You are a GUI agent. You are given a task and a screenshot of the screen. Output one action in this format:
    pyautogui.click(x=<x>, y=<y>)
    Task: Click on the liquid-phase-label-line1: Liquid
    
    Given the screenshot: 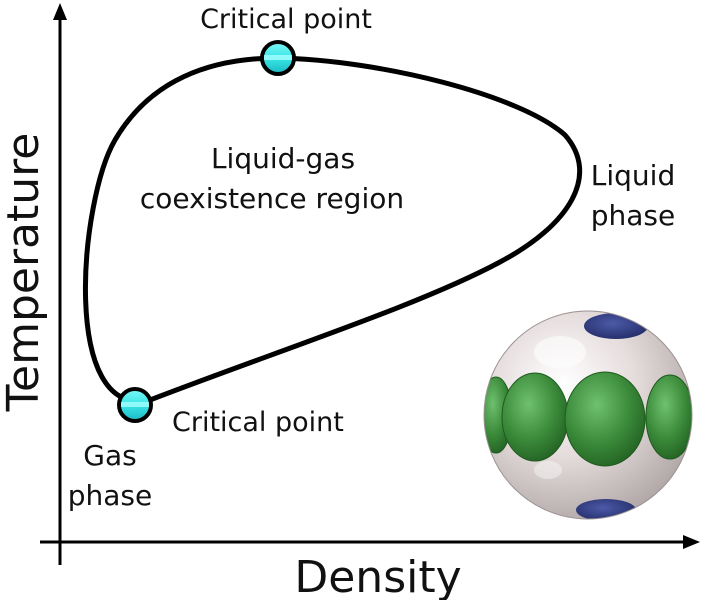 What is the action you would take?
    pyautogui.click(x=633, y=175)
    